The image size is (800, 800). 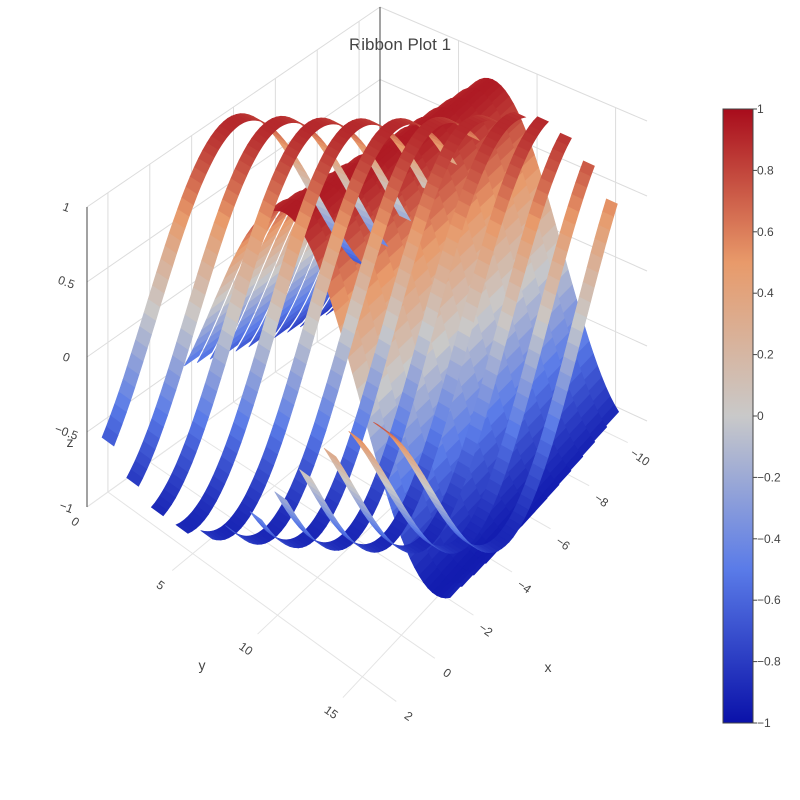 I want to click on x-tick-label: −2, so click(x=486, y=630).